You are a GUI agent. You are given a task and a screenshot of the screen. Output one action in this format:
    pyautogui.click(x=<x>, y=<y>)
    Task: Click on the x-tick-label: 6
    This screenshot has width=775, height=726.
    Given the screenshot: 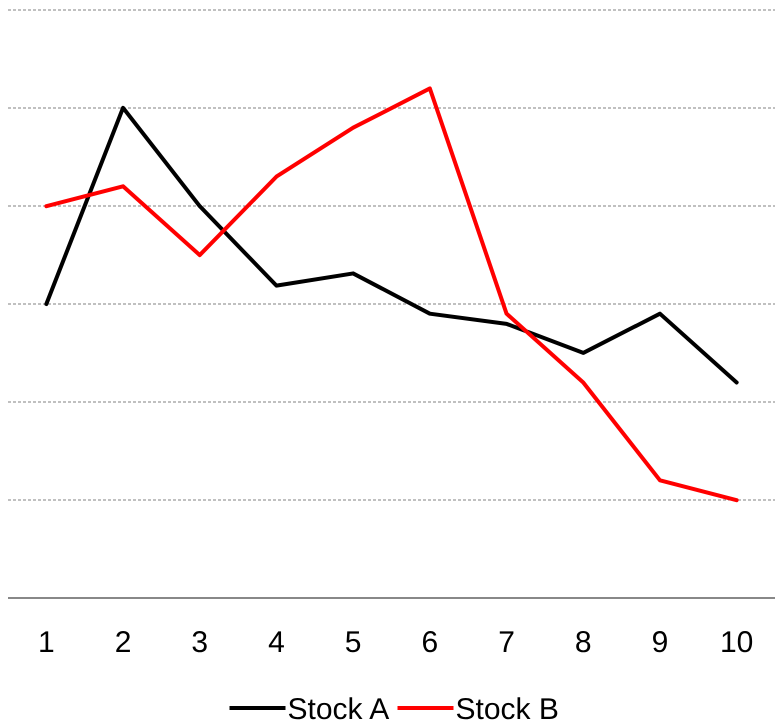 What is the action you would take?
    pyautogui.click(x=430, y=642)
    